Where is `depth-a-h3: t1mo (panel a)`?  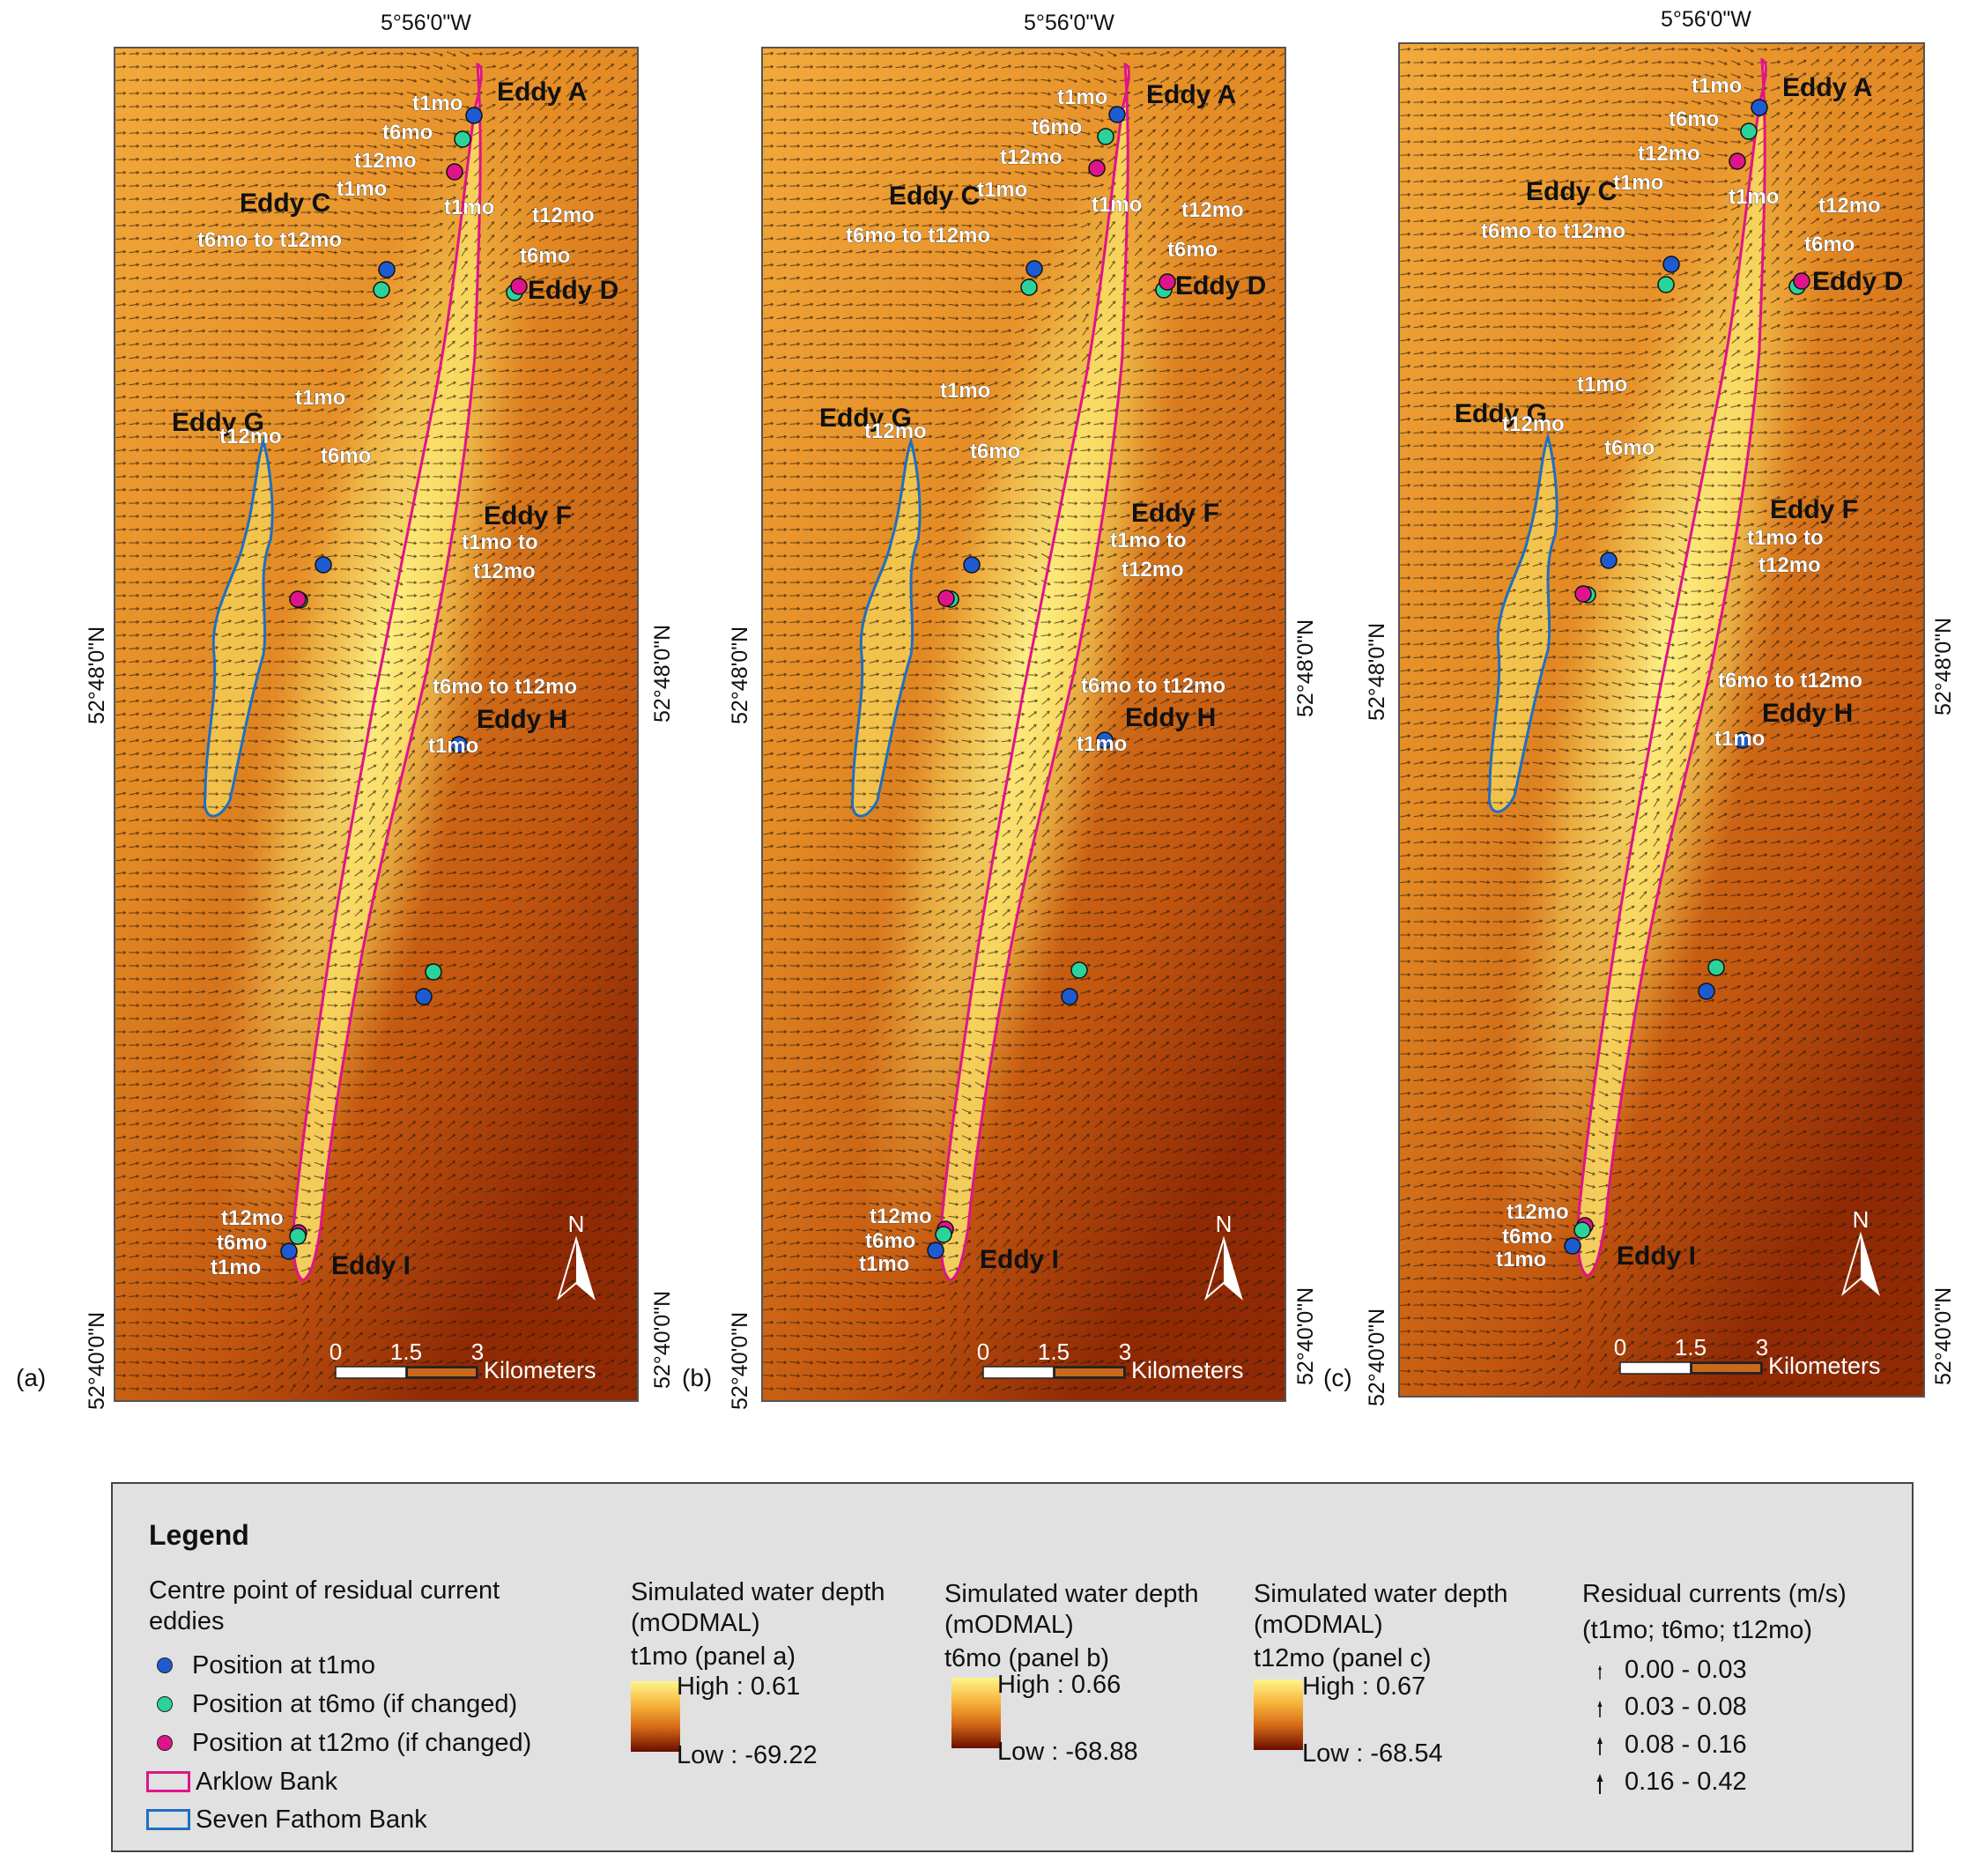 depth-a-h3: t1mo (panel a) is located at coordinates (713, 1656).